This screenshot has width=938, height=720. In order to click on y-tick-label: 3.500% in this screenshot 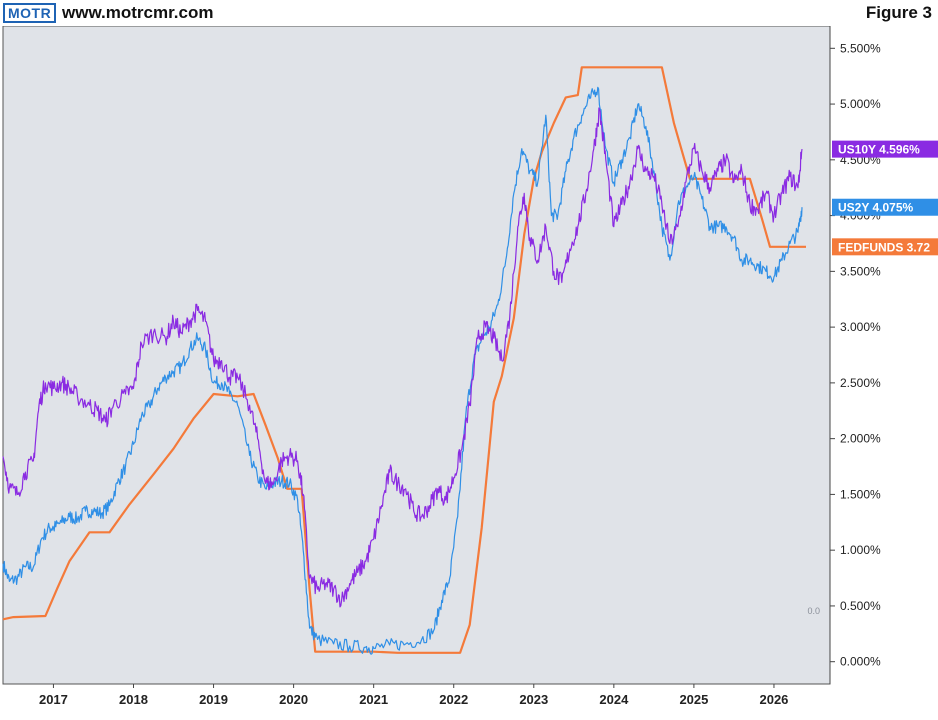, I will do `click(860, 271)`.